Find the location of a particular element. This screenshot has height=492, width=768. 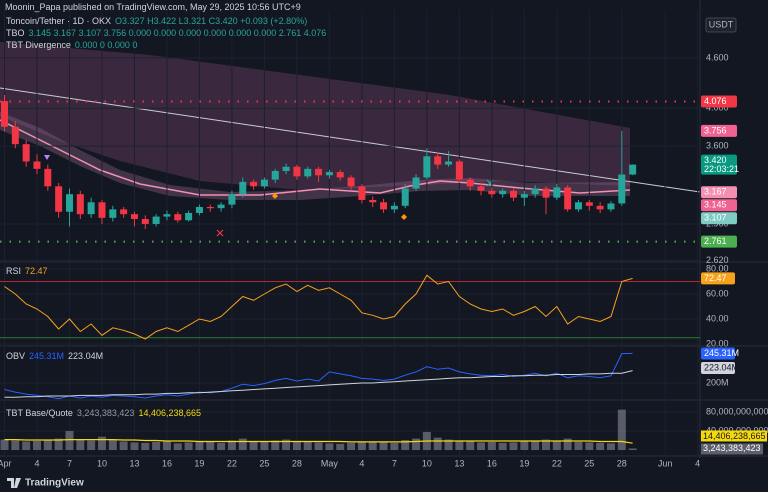

price-label: 3.107 is located at coordinates (715, 218).